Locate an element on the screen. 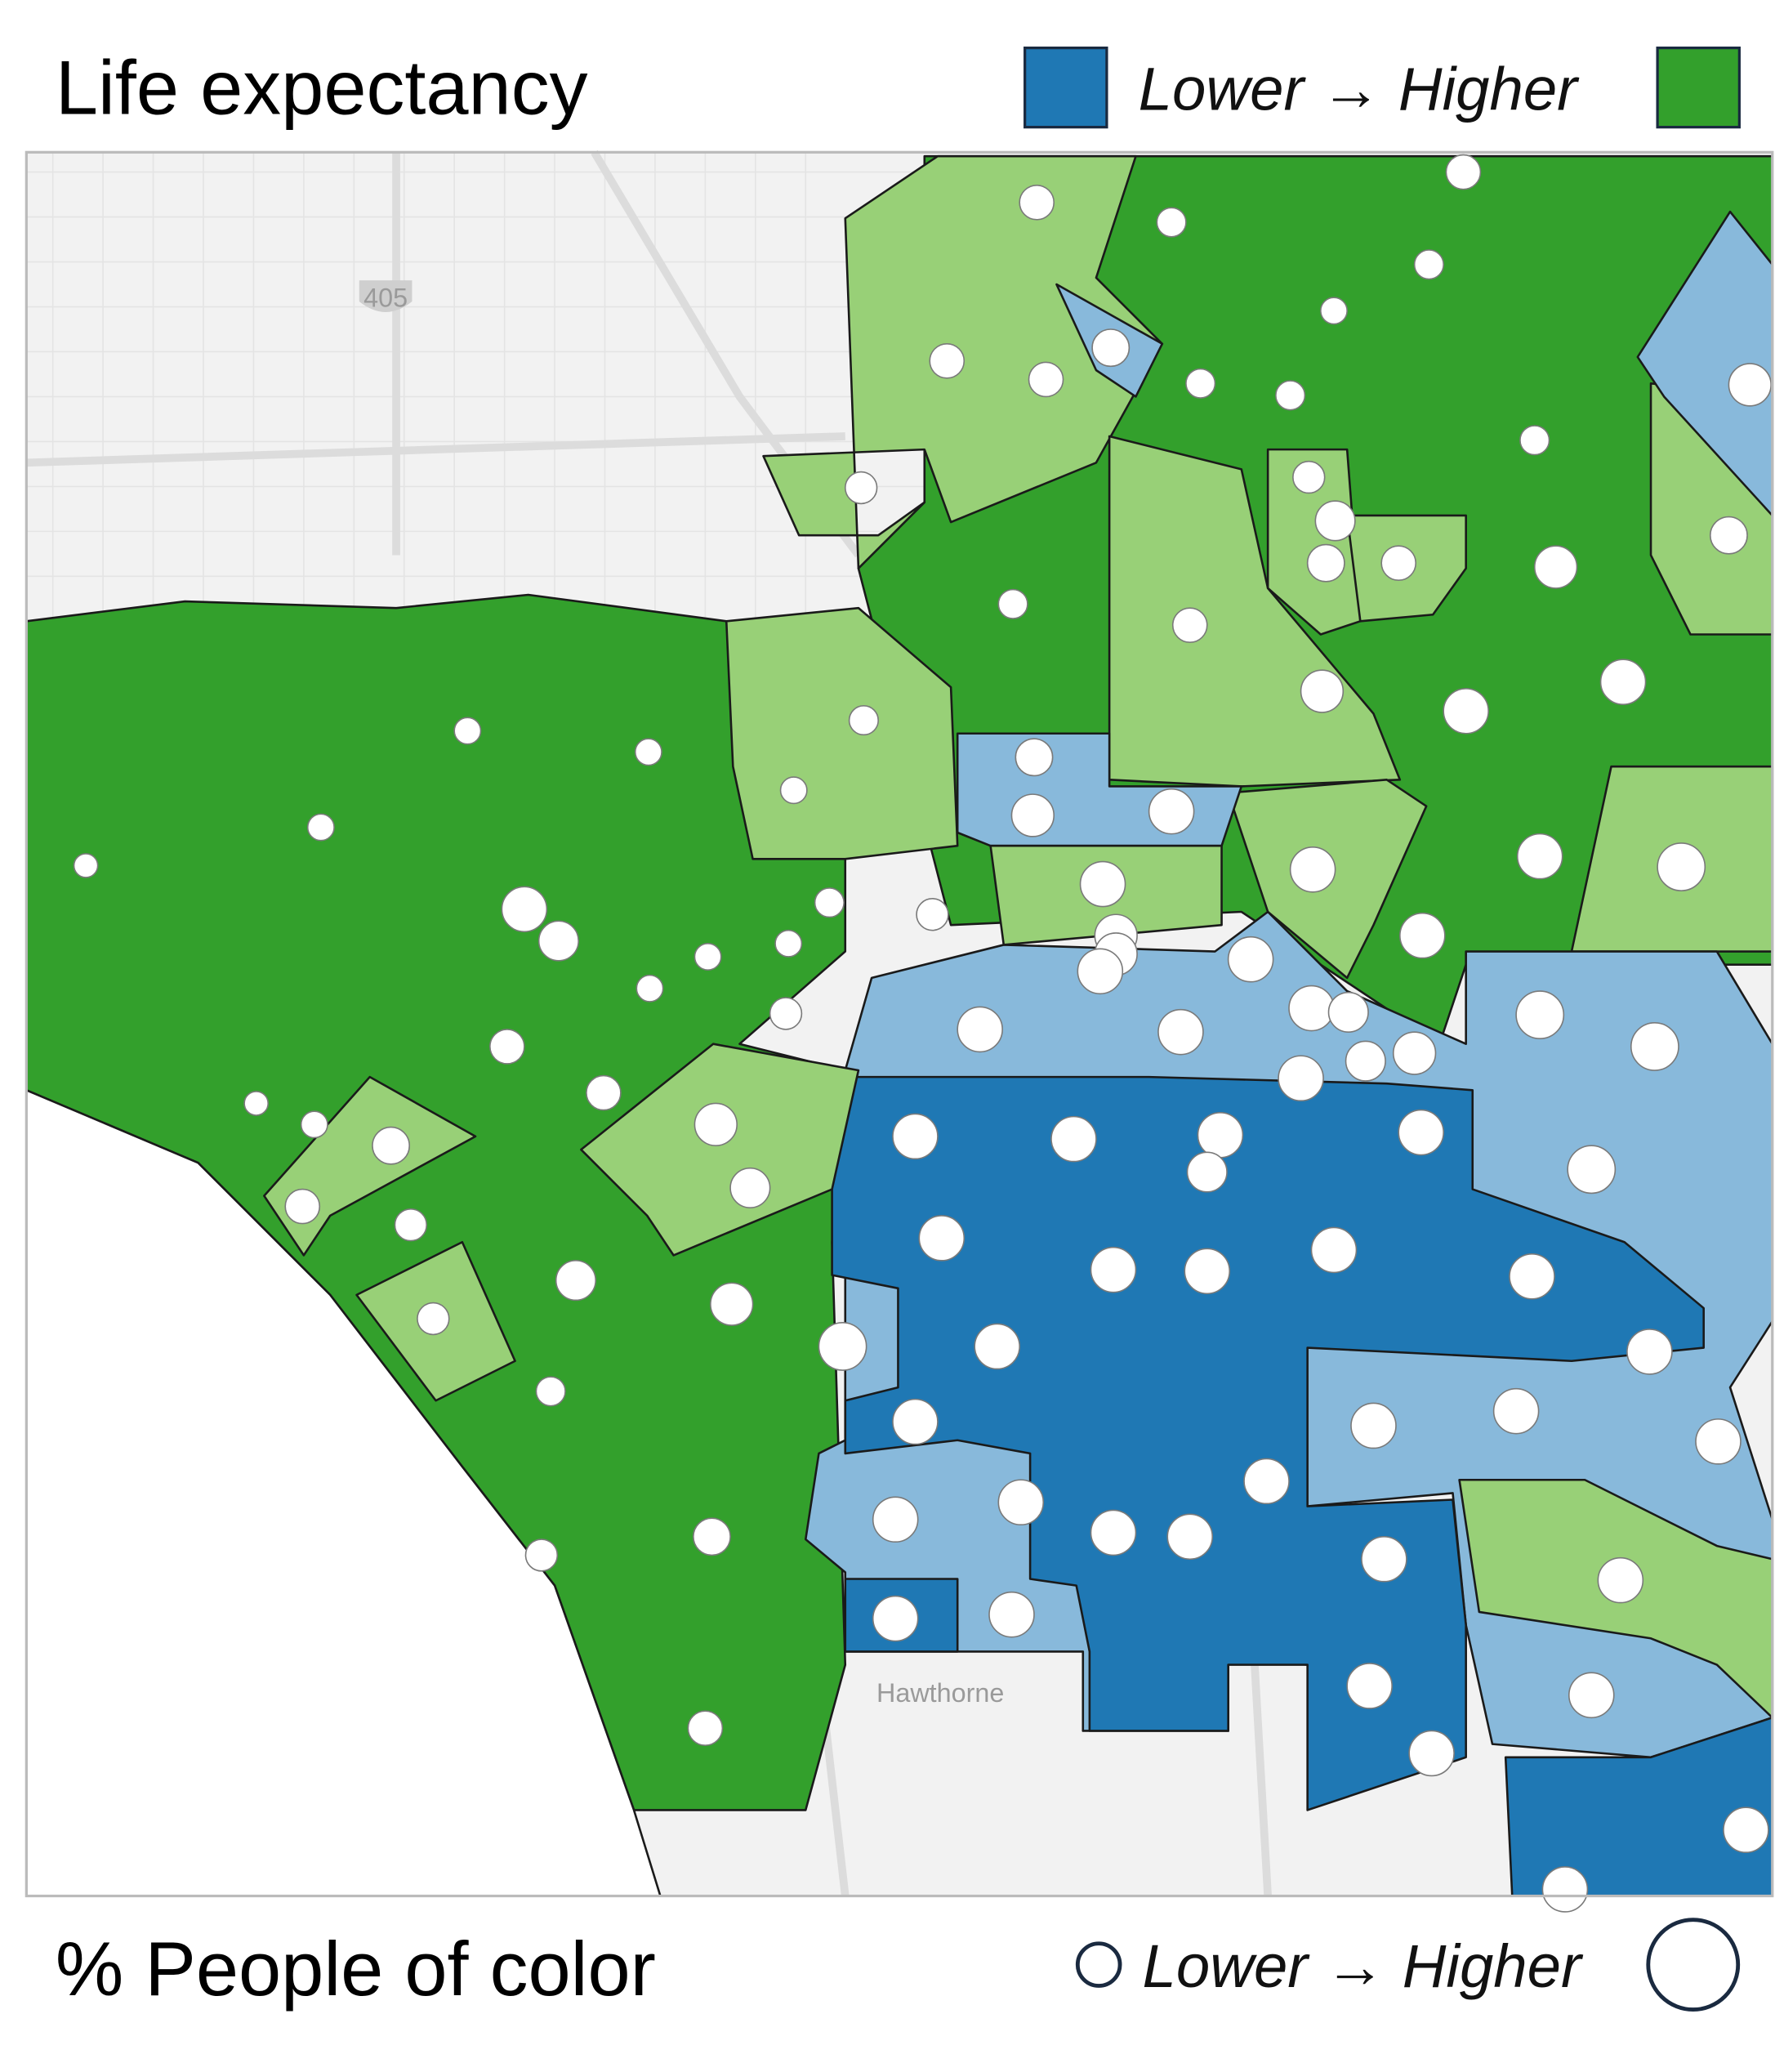  legend-circle-small is located at coordinates (1098, 1965).